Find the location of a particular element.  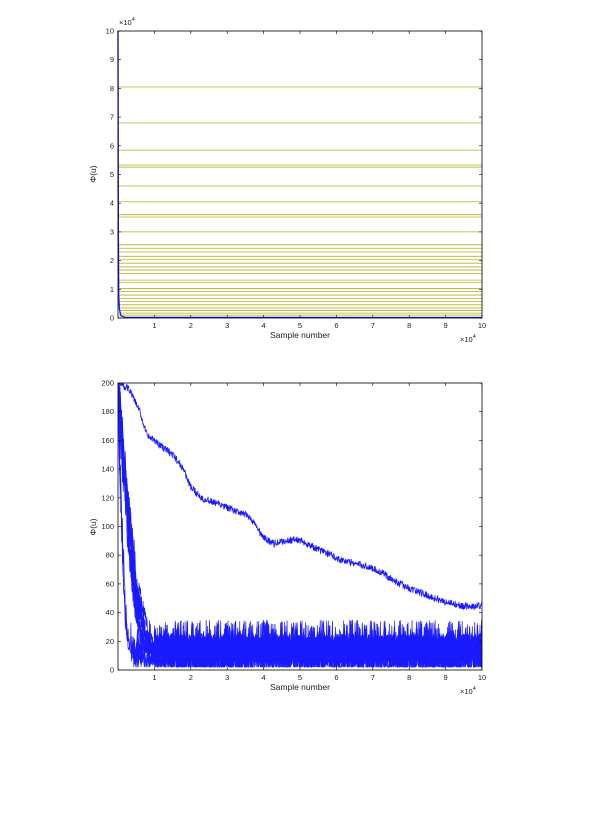

bottom-y-tick-label: 0 is located at coordinates (112, 670).